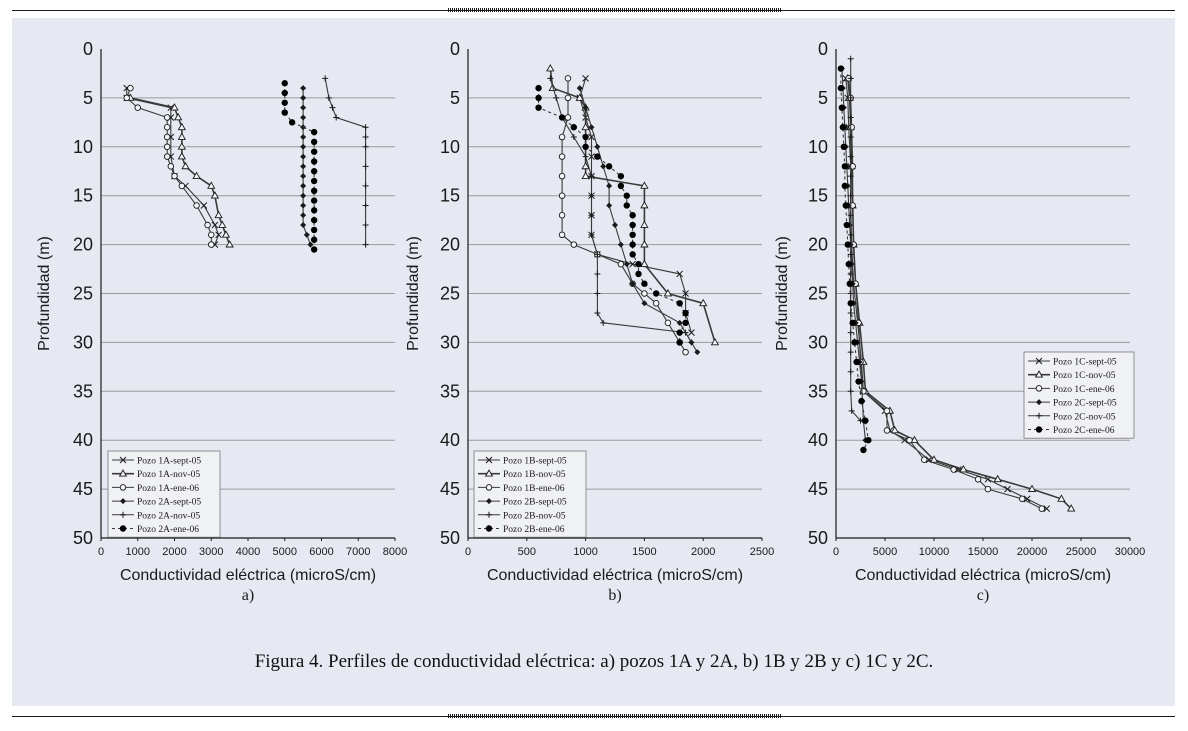 This screenshot has height=731, width=1188. What do you see at coordinates (285, 552) in the screenshot?
I see `x-tick-label: 5000` at bounding box center [285, 552].